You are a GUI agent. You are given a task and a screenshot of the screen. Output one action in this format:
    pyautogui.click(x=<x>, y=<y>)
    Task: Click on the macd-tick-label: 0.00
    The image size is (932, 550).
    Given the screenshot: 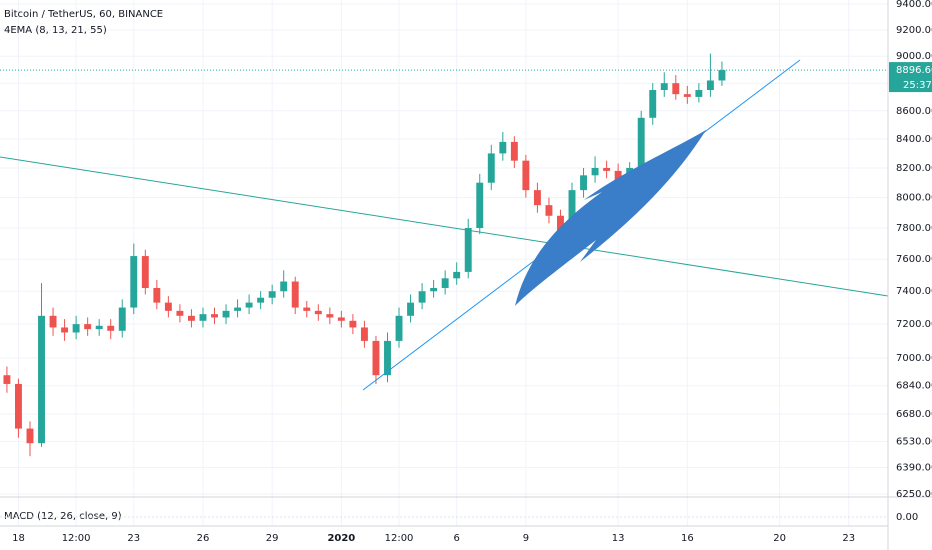 What is the action you would take?
    pyautogui.click(x=907, y=517)
    